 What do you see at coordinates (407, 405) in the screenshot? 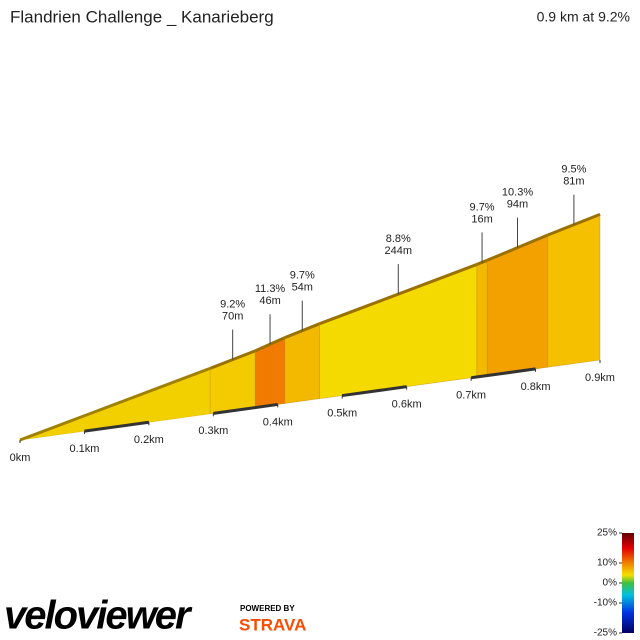
I see `x-tick-label: 0.6km` at bounding box center [407, 405].